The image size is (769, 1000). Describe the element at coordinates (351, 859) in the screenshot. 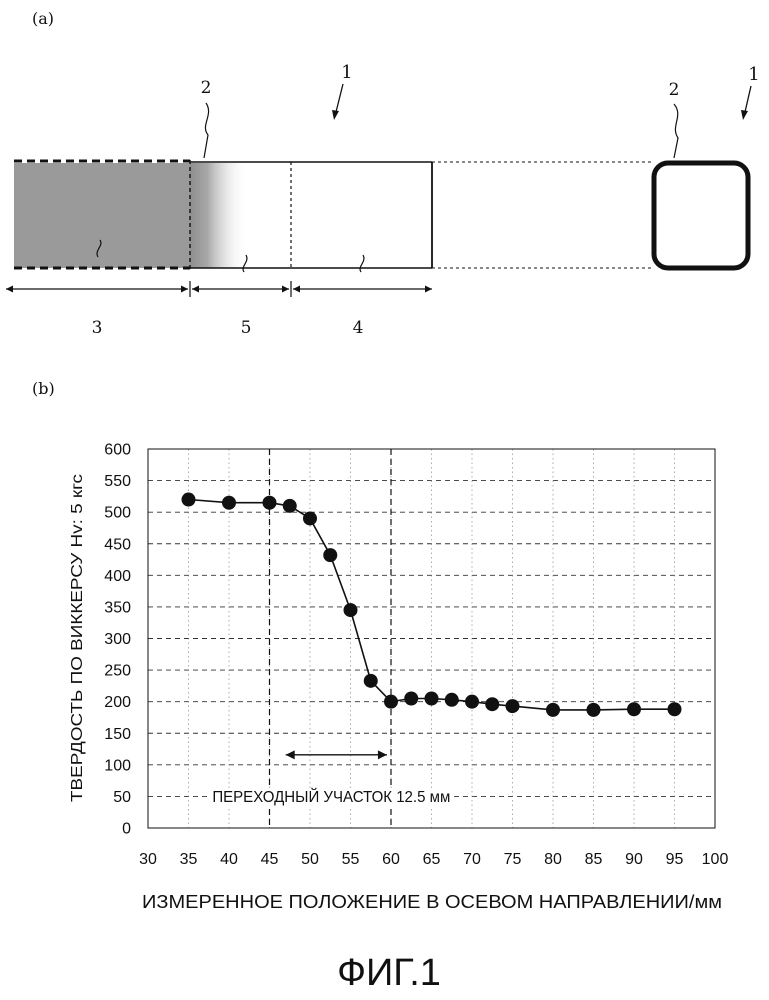

I see `x-tick-label: 55` at that location.